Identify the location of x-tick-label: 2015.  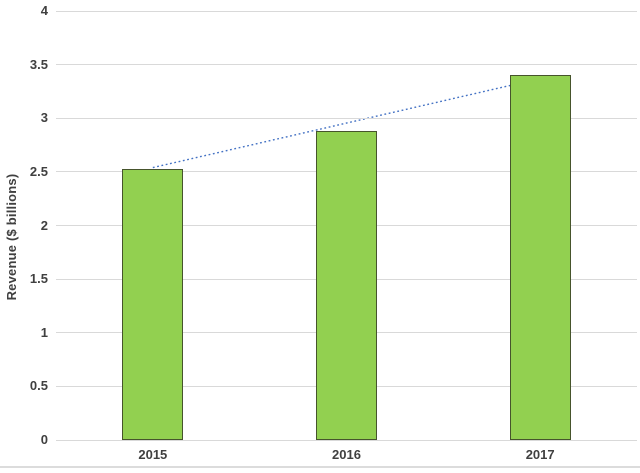
(153, 454).